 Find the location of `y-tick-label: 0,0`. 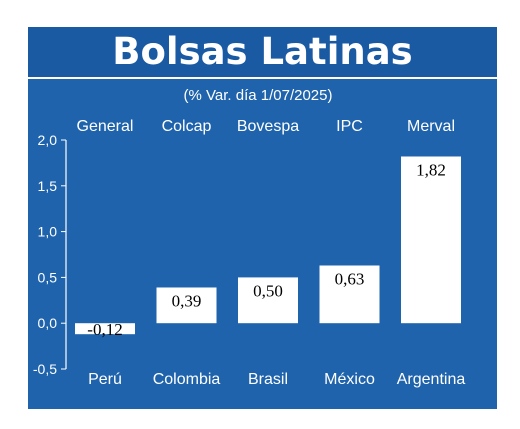

y-tick-label: 0,0 is located at coordinates (48, 323).